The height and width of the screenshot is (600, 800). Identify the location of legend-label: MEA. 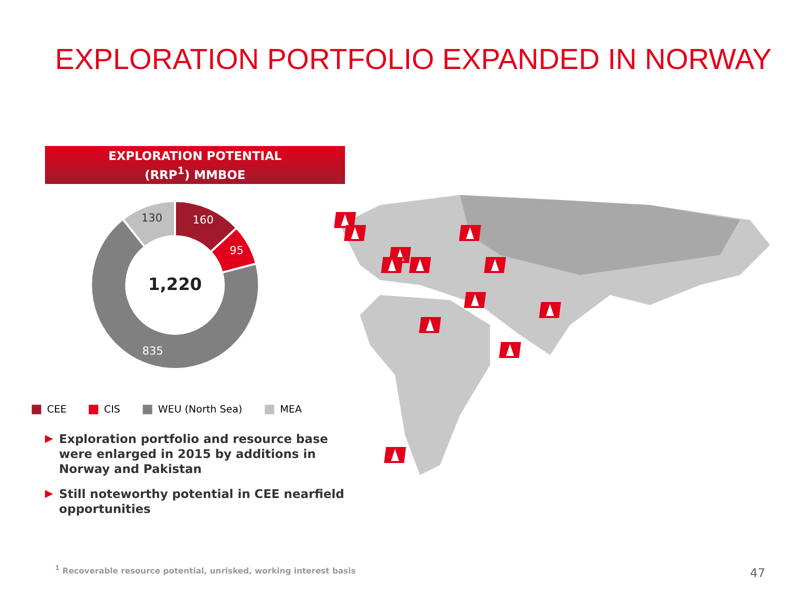
(291, 410).